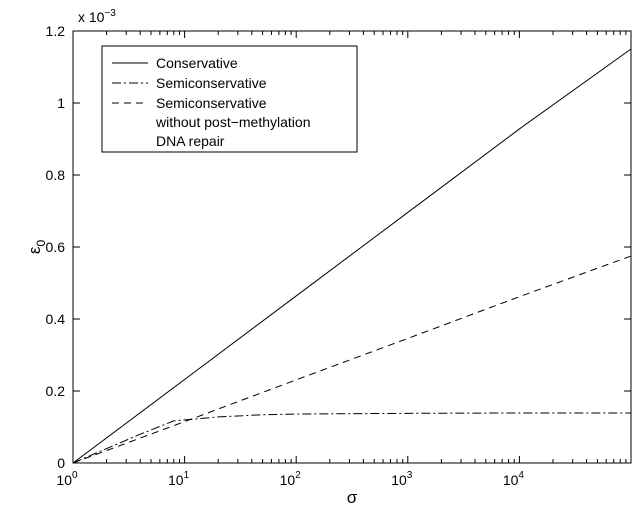 This screenshot has height=508, width=636. What do you see at coordinates (352, 497) in the screenshot?
I see `x-axis-label: σ` at bounding box center [352, 497].